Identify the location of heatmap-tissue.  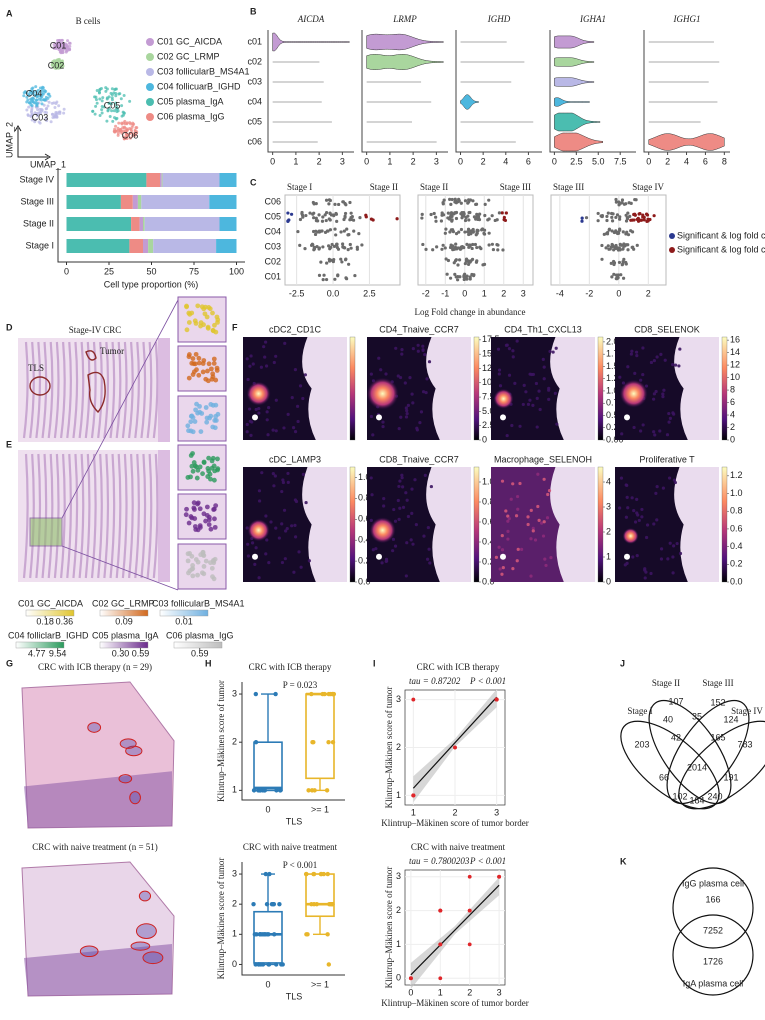
(651, 524).